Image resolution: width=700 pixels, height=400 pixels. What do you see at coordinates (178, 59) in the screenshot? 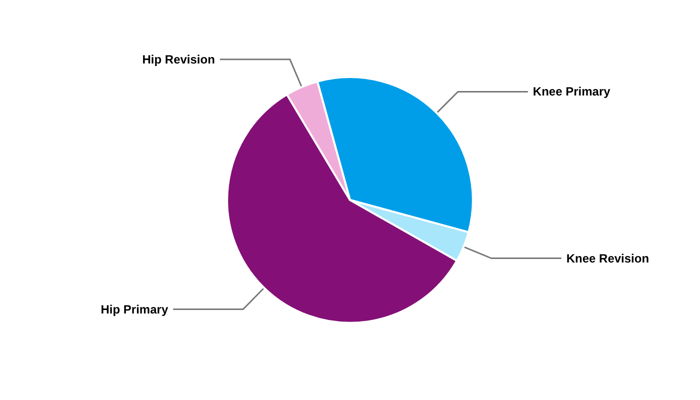
I see `slice-label: Hip Revision` at bounding box center [178, 59].